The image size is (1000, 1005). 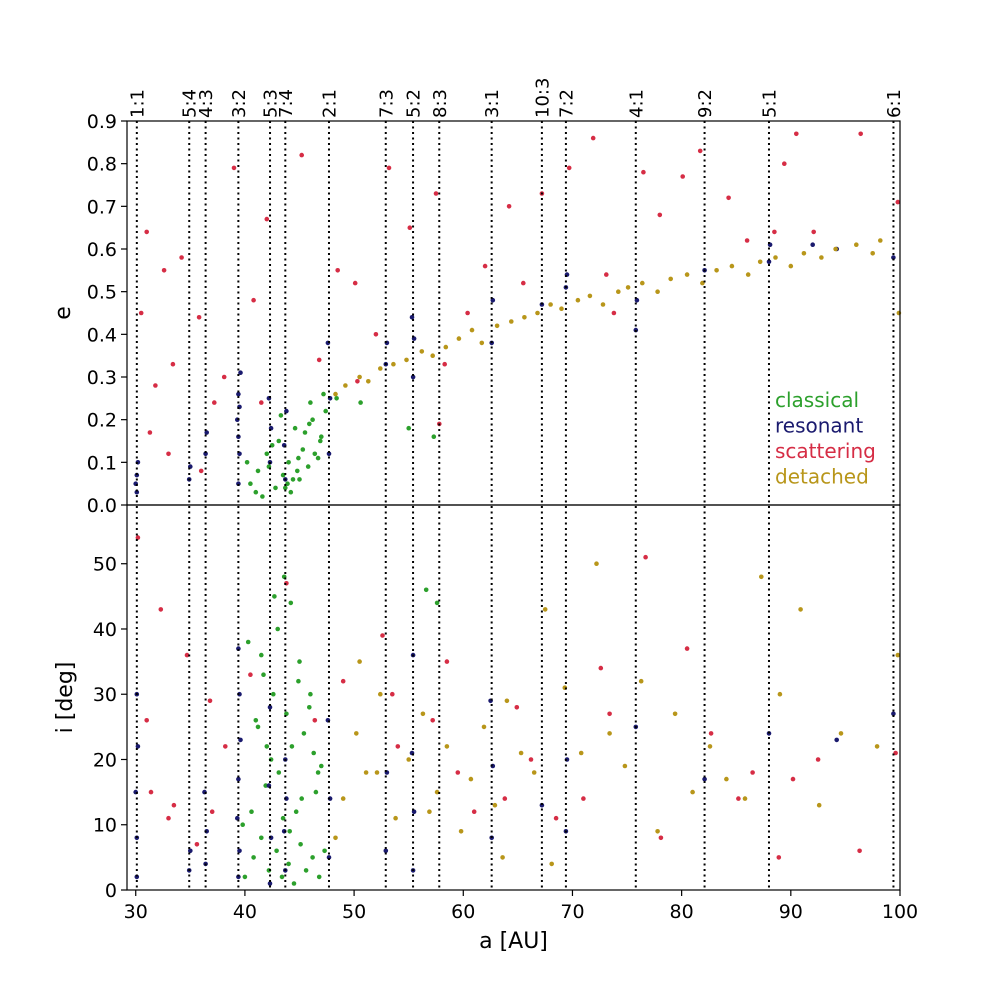 I want to click on i-axis-label: i [deg], so click(x=65, y=698).